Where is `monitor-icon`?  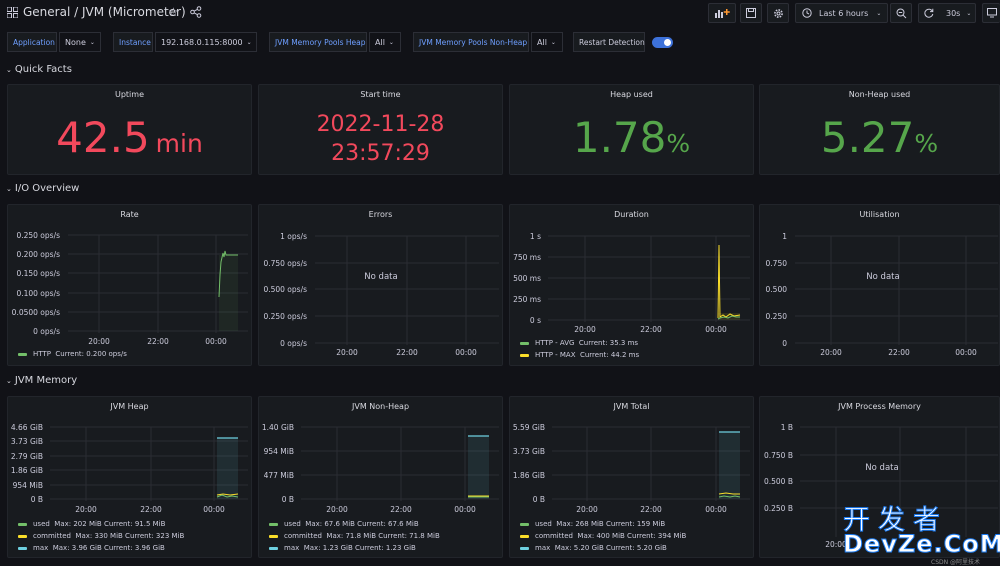 monitor-icon is located at coordinates (991, 13).